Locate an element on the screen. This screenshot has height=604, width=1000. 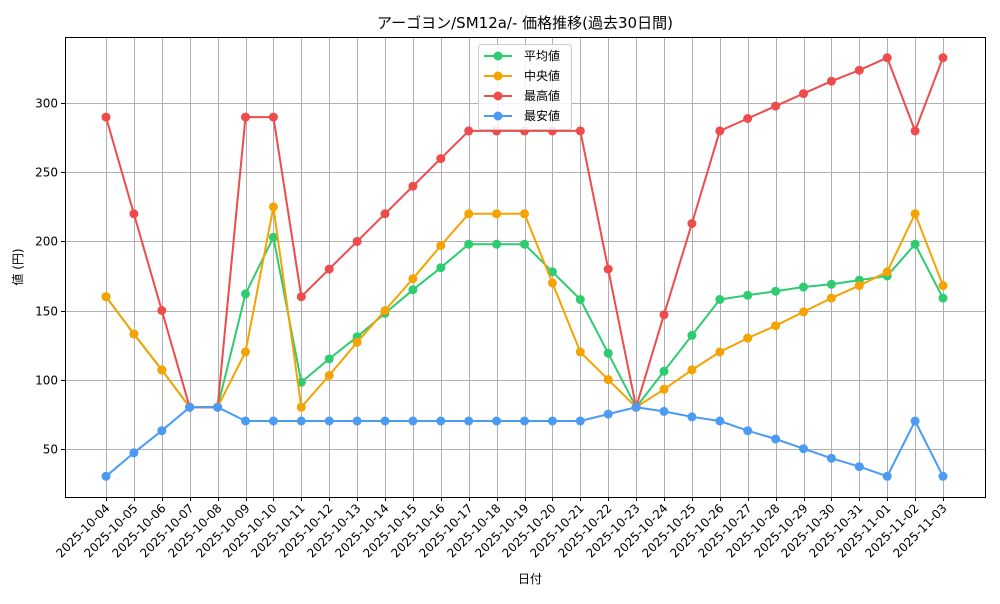
y-tick-label: 250 is located at coordinates (46, 173).